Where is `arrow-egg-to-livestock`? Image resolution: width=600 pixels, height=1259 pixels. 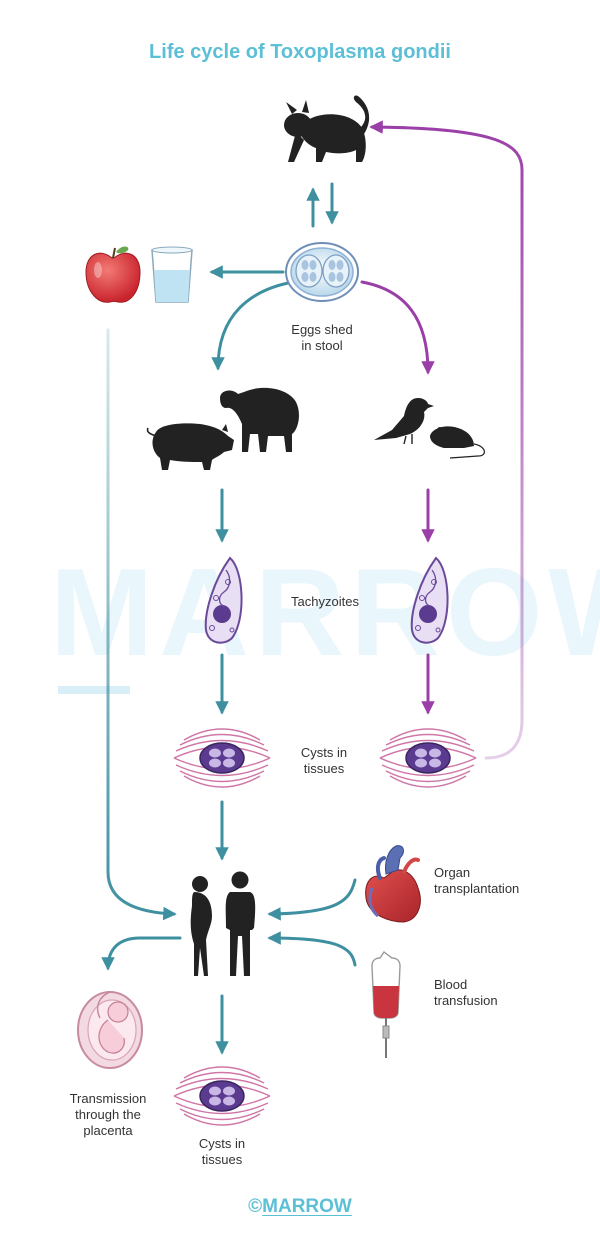 arrow-egg-to-livestock is located at coordinates (253, 325).